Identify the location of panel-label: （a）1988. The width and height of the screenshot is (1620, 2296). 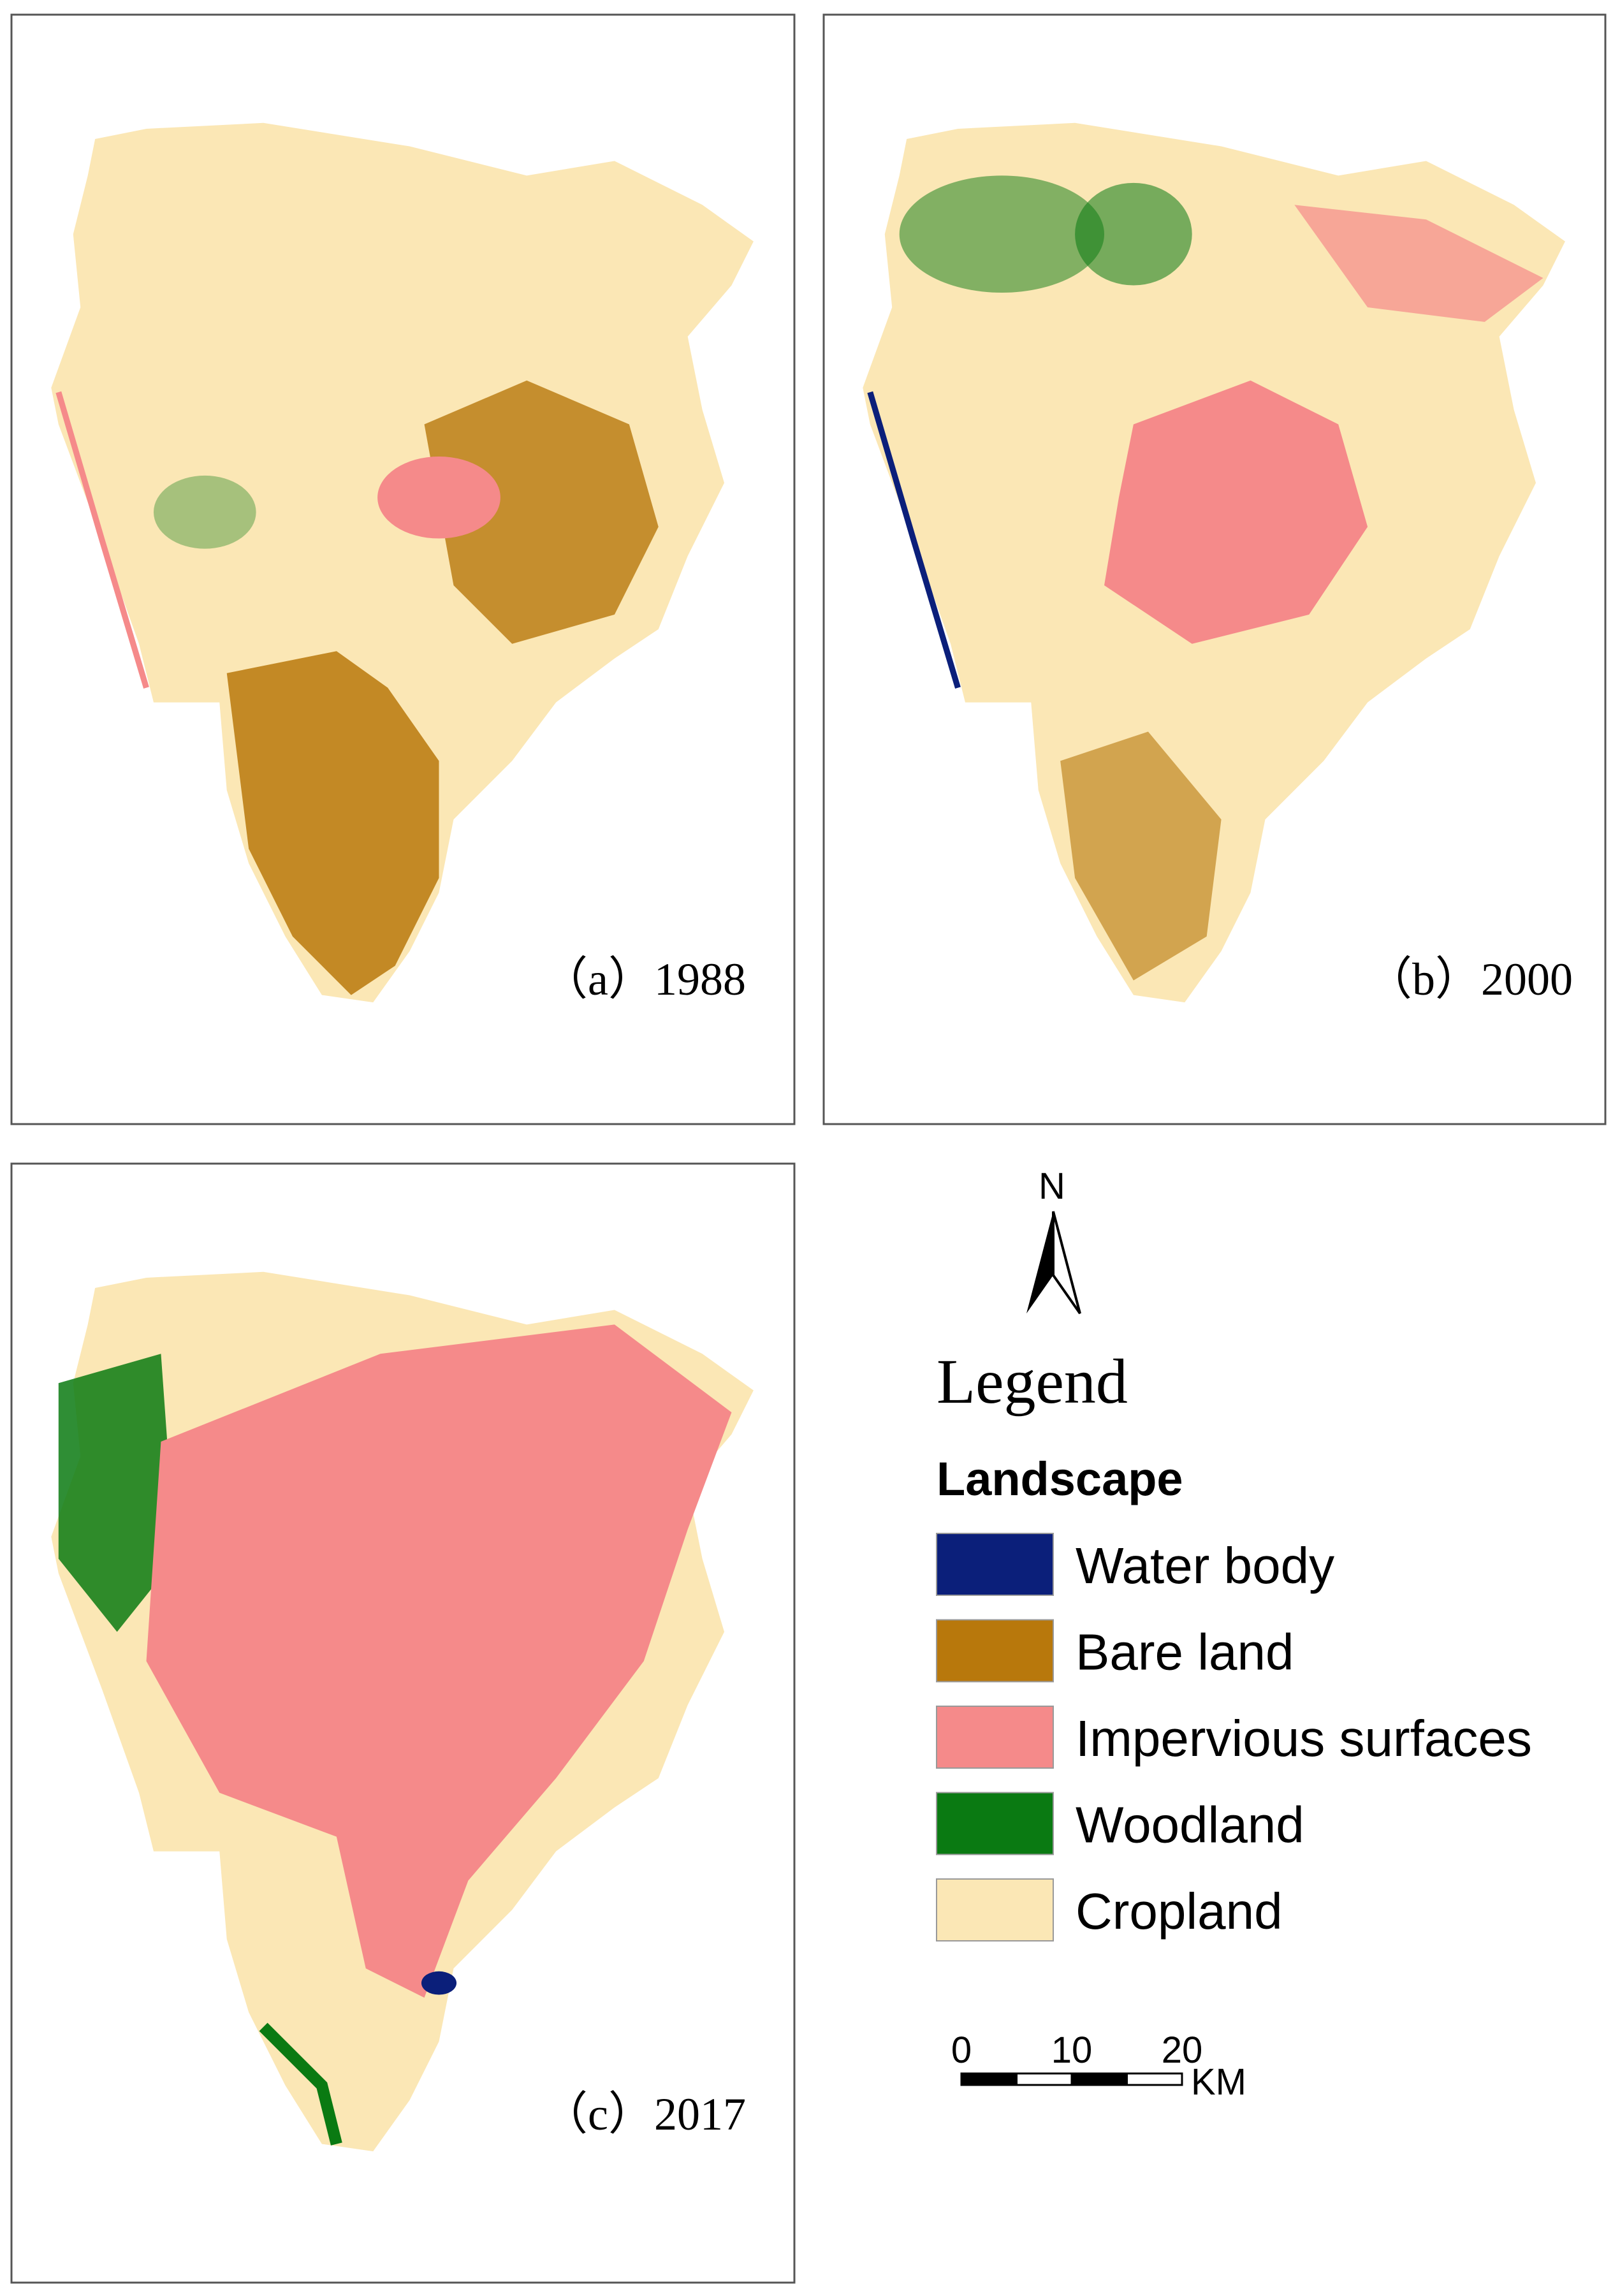
(644, 980).